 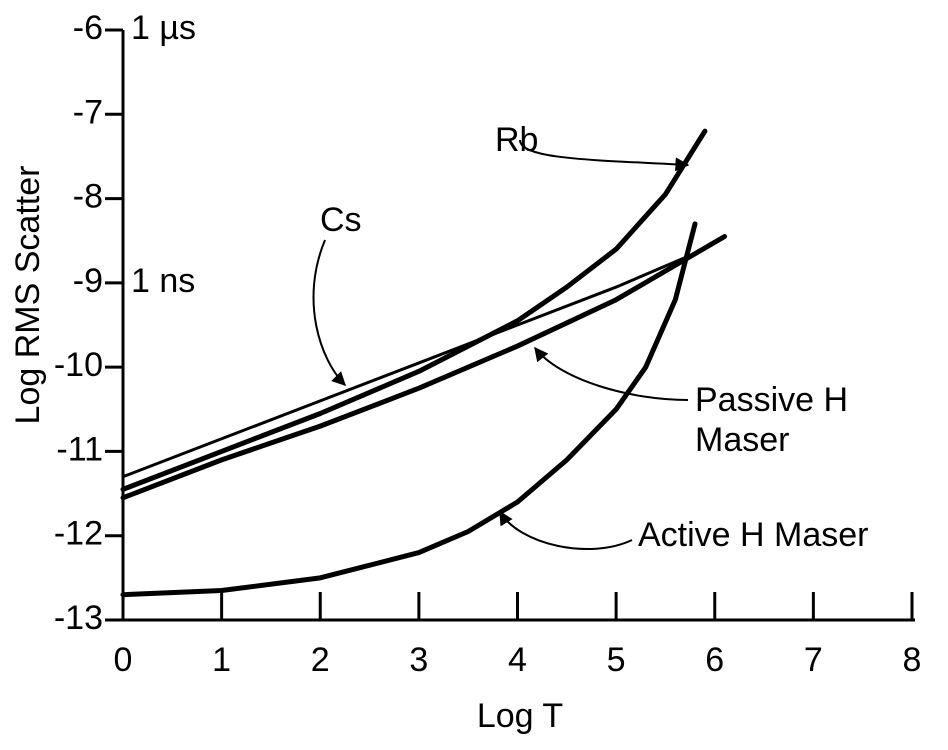 What do you see at coordinates (78, 365) in the screenshot?
I see `y-tick-label: -10` at bounding box center [78, 365].